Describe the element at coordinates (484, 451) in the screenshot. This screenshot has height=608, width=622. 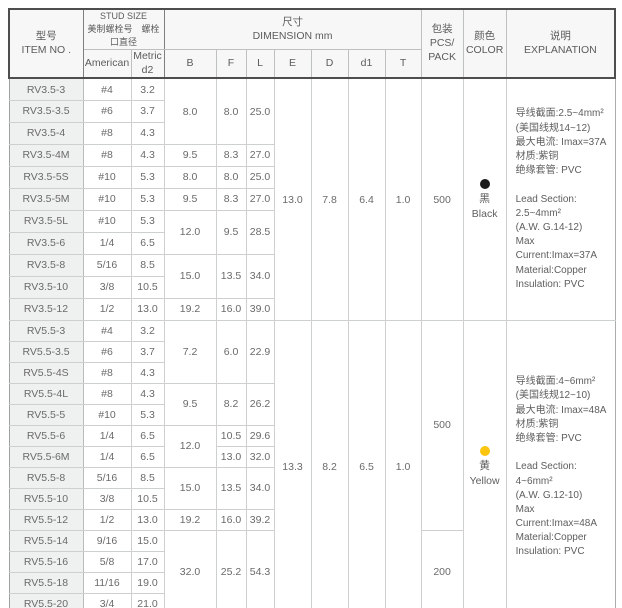
I see `color-dot-icon` at that location.